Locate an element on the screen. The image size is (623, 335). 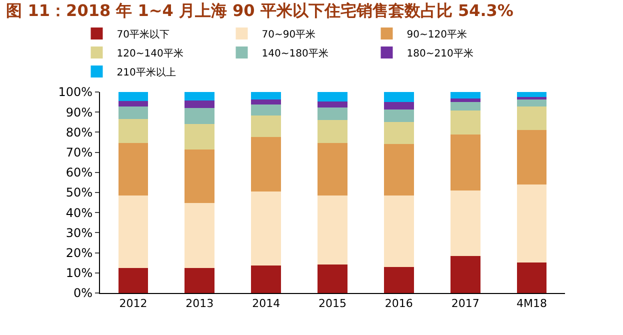
chart-title: 图 11：2018 年 1~4 月上海 90 平米以下住宅销售套数占比 54.3% is located at coordinates (260, 10).